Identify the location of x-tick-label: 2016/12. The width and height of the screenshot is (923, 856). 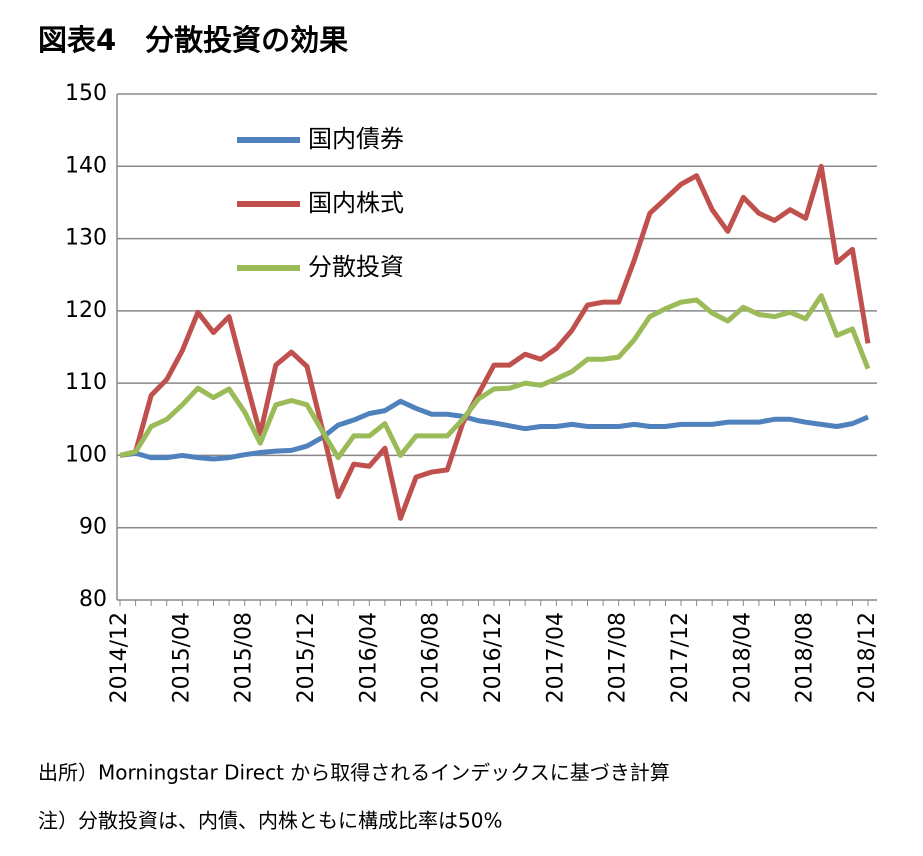
(493, 657).